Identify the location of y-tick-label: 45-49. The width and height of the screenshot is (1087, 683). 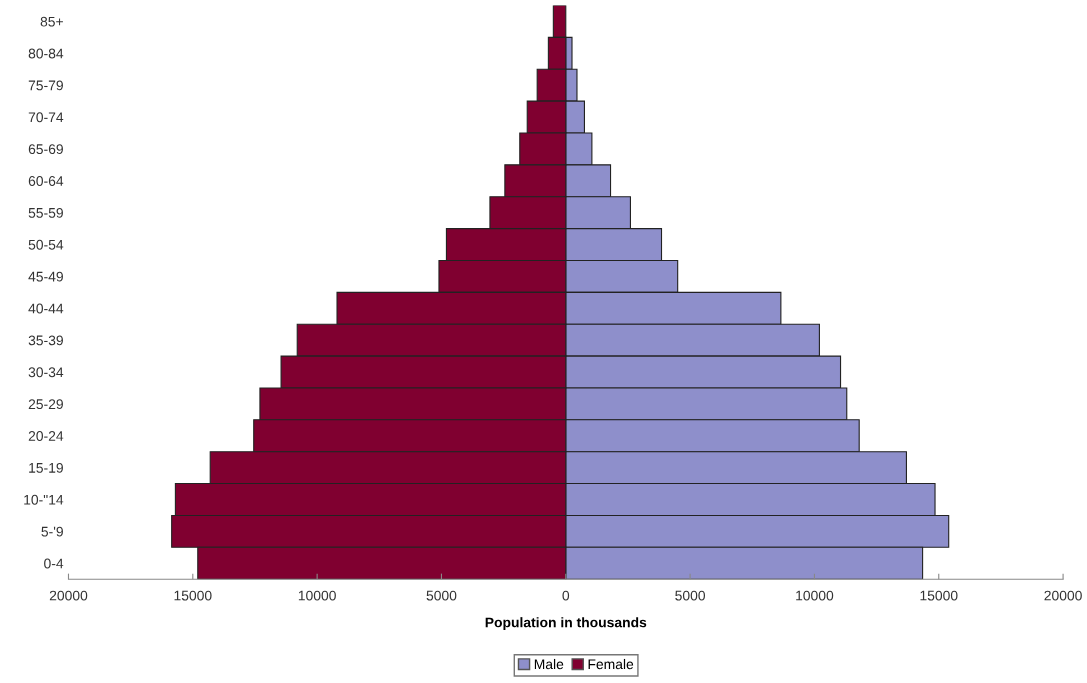
(45, 276).